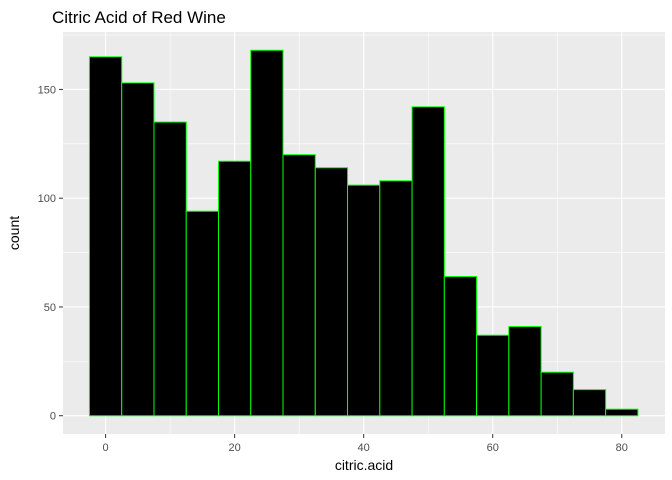  Describe the element at coordinates (493, 448) in the screenshot. I see `x-tick-label: 60` at that location.